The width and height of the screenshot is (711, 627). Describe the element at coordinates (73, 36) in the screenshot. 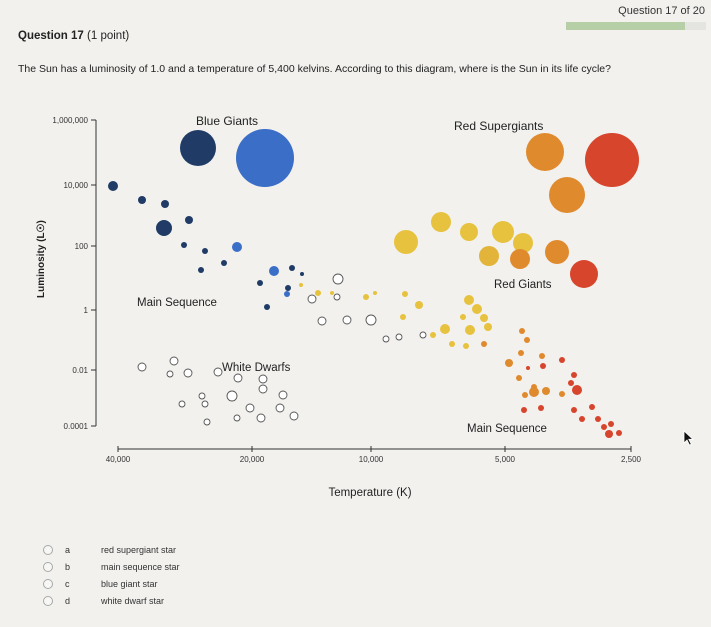

I see `question-title: Question 17 (1 point)` at that location.